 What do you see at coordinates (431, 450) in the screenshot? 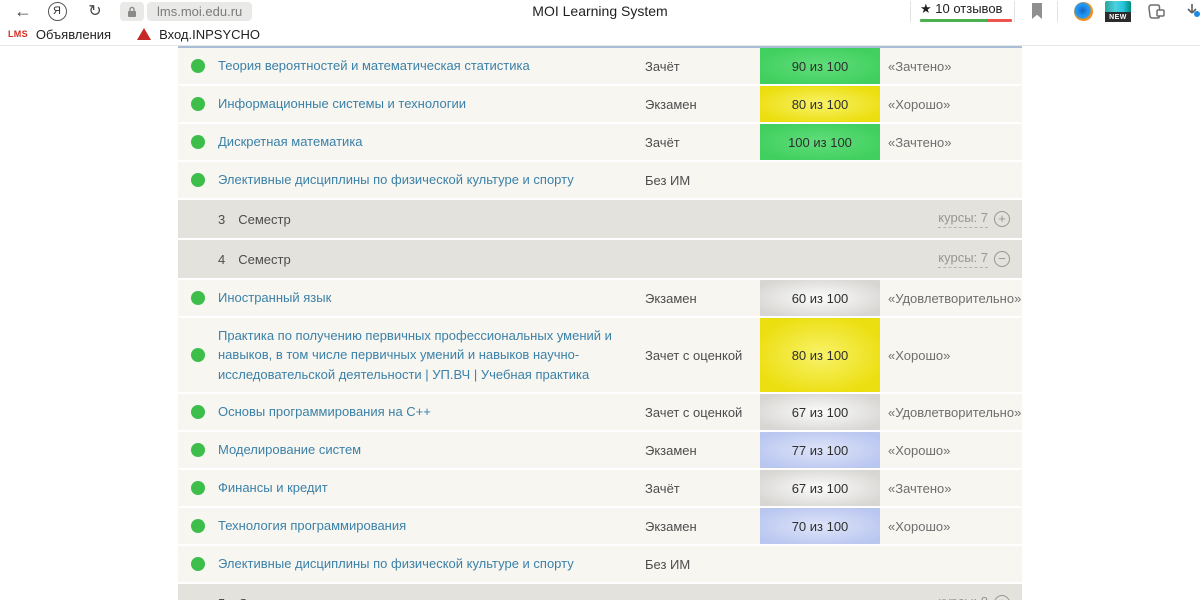
I see `course-name-link: Моделирование систем` at bounding box center [431, 450].